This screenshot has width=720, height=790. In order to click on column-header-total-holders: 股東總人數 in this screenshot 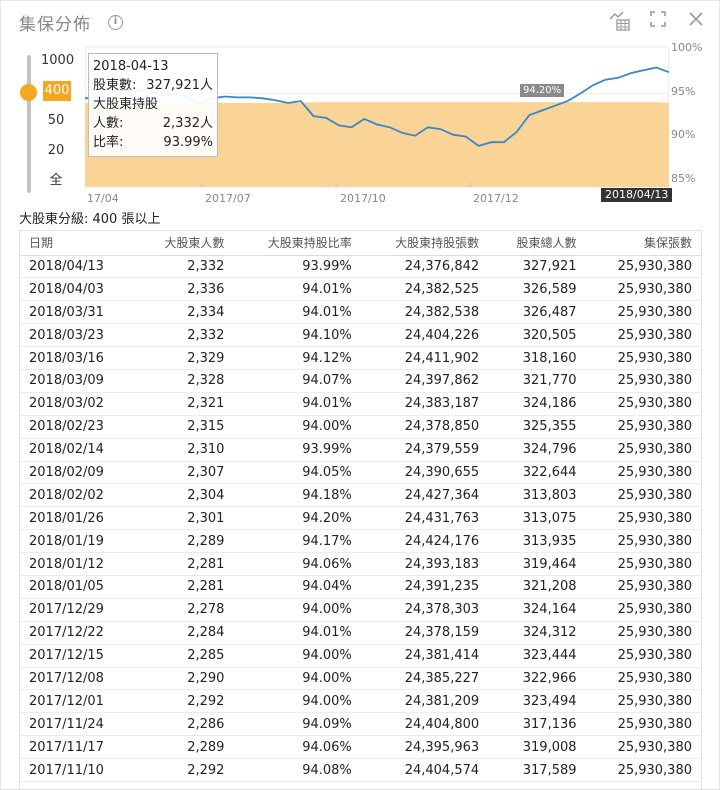, I will do `click(537, 243)`.